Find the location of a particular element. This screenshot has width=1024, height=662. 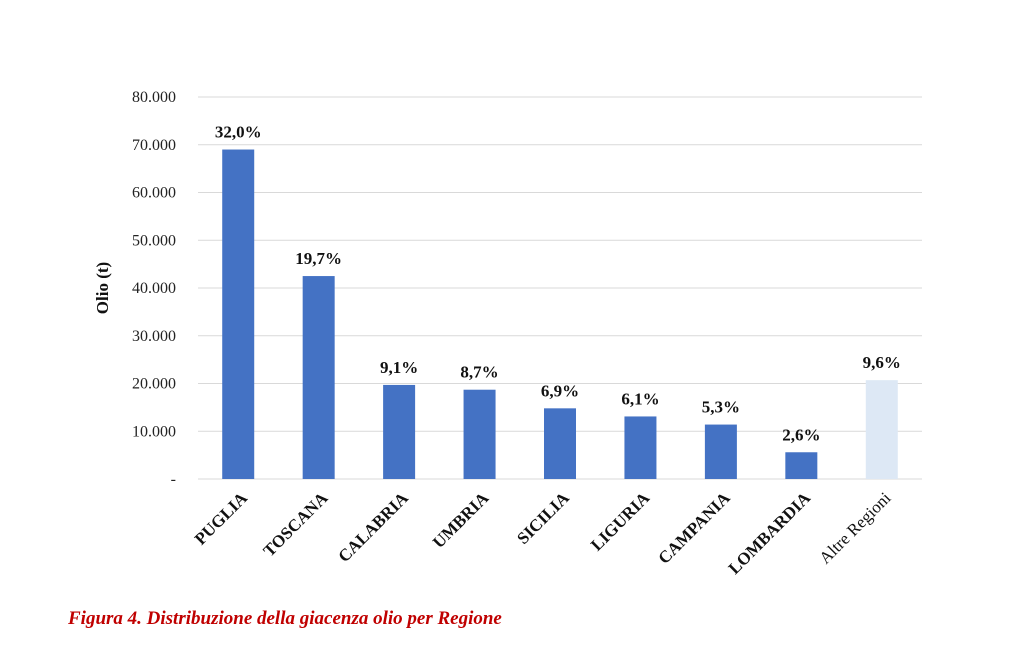

category-label: LIGURIA is located at coordinates (620, 521).